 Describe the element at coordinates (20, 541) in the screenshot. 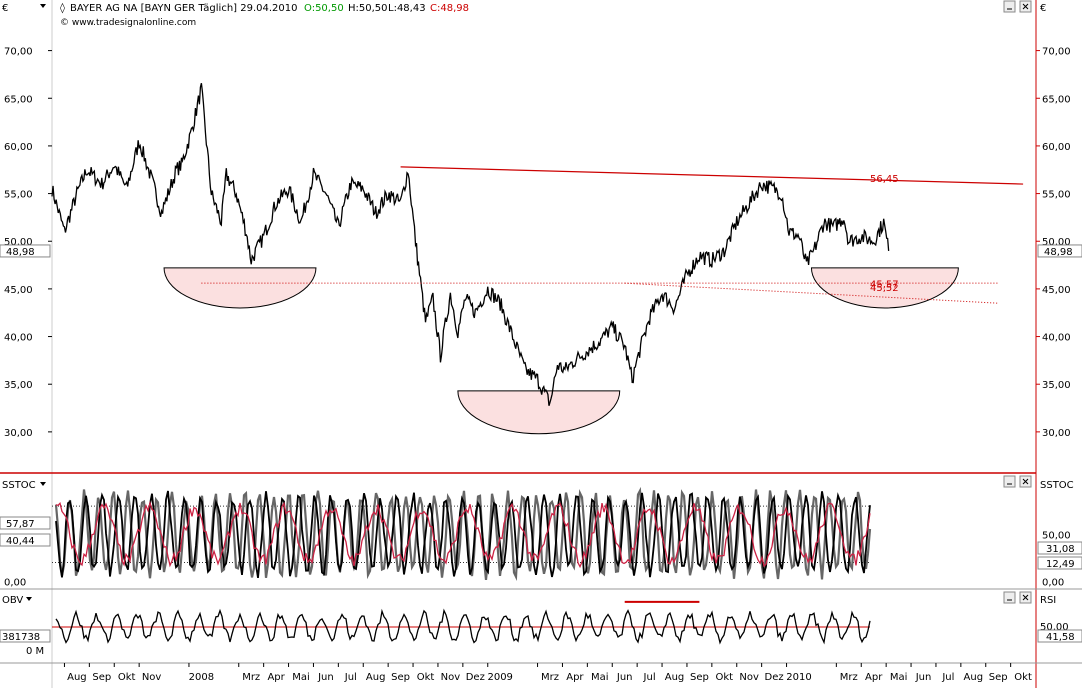

I see `svg-text: 40,44` at that location.